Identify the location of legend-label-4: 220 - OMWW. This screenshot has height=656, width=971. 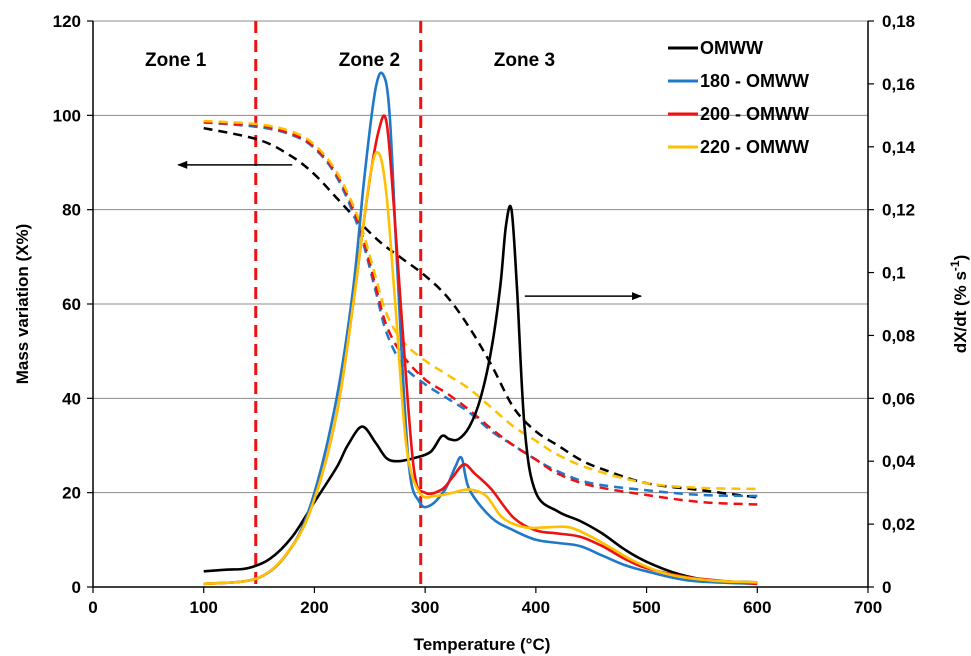
(754, 147).